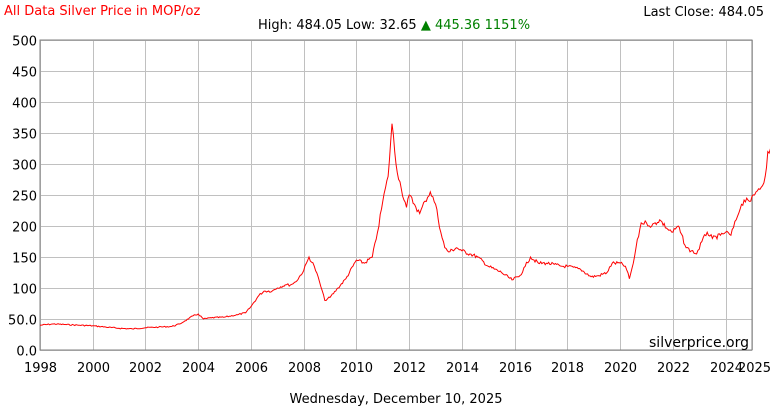 Image resolution: width=770 pixels, height=410 pixels. I want to click on x-tick-label: 2008, so click(304, 368).